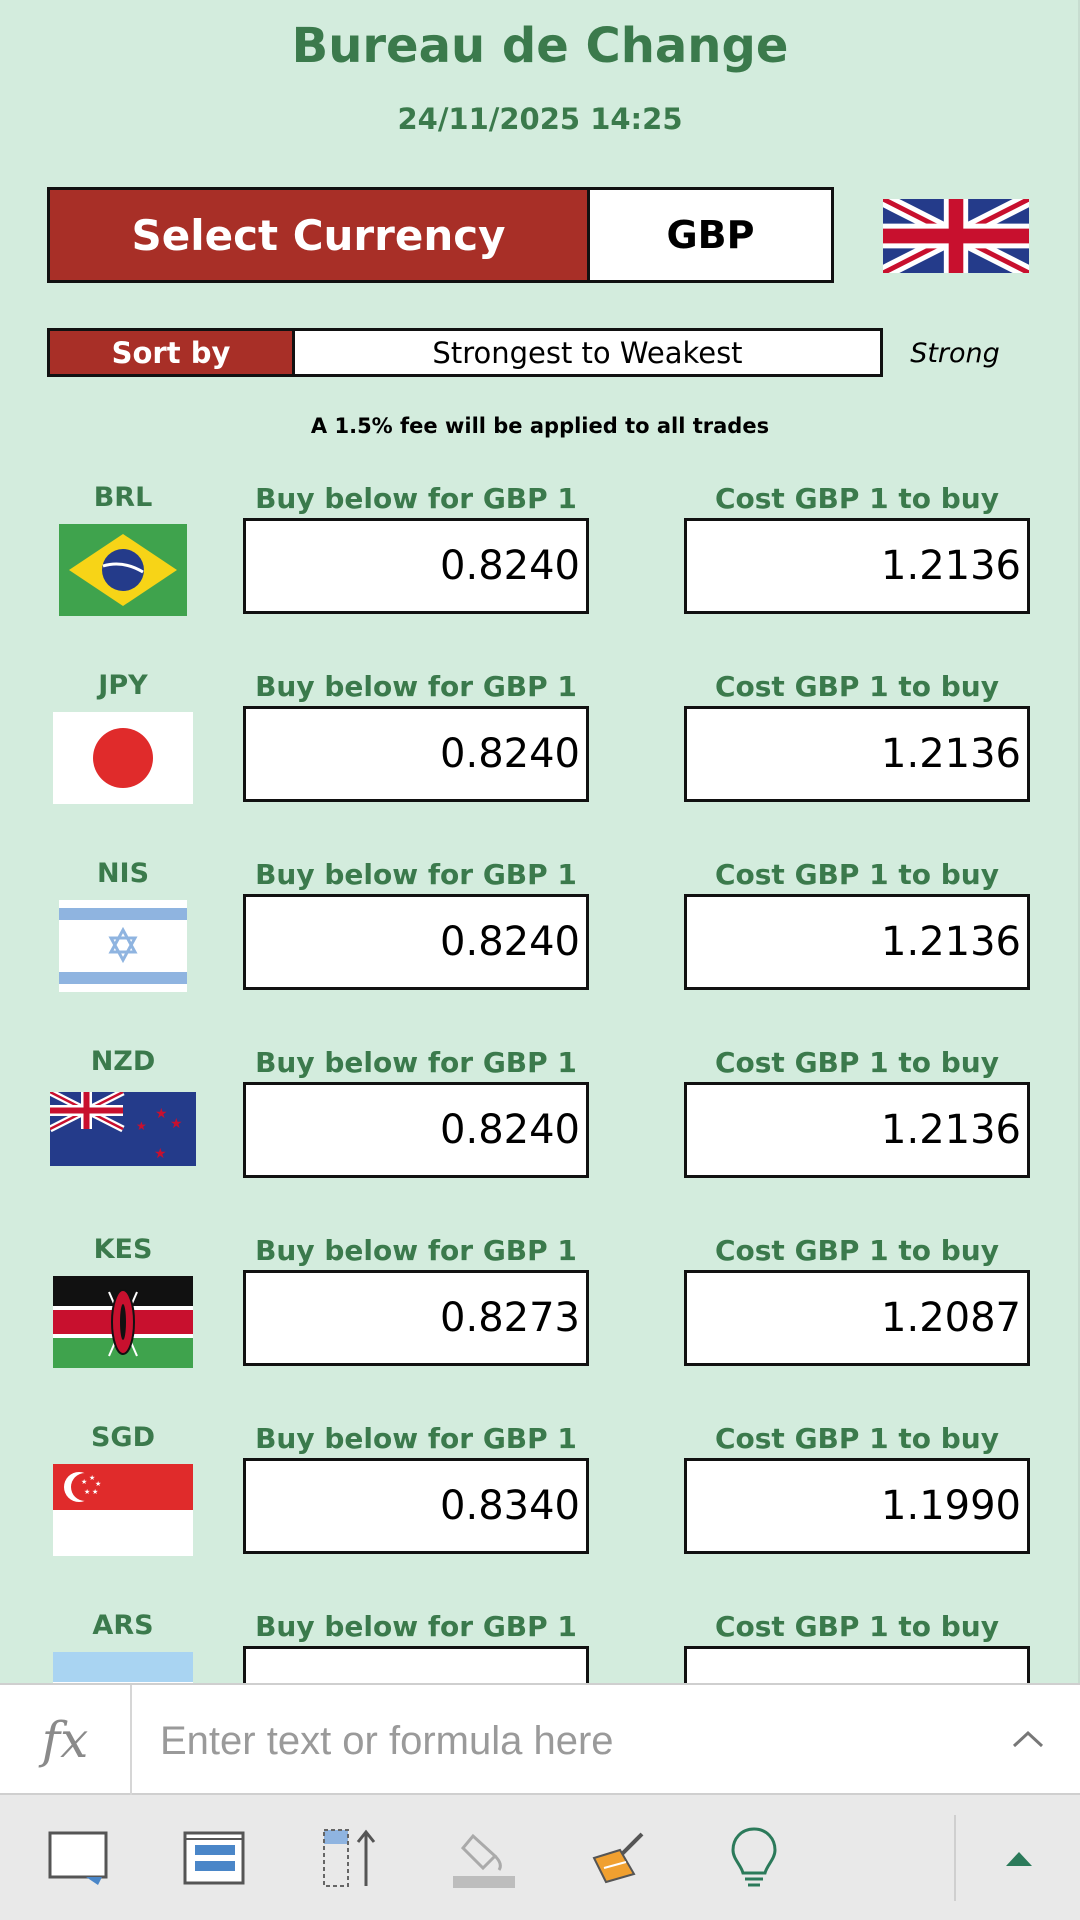 Image resolution: width=1080 pixels, height=1920 pixels. What do you see at coordinates (123, 1061) in the screenshot?
I see `currency-code: NZD` at bounding box center [123, 1061].